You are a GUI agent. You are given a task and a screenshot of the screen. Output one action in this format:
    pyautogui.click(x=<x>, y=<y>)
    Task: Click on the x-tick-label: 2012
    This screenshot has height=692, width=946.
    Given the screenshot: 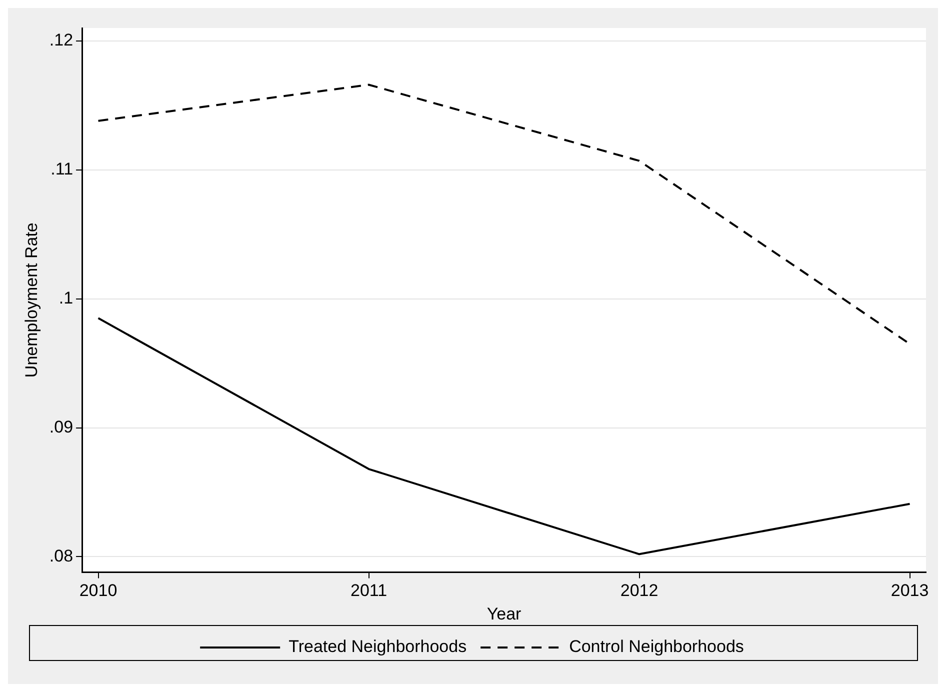 What is the action you would take?
    pyautogui.click(x=639, y=590)
    